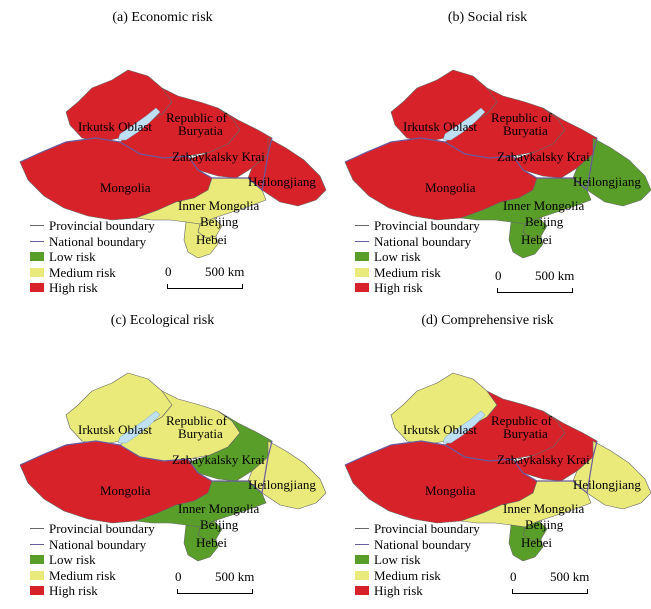  What do you see at coordinates (162, 320) in the screenshot?
I see `panel-title: (c) Ecological risk` at bounding box center [162, 320].